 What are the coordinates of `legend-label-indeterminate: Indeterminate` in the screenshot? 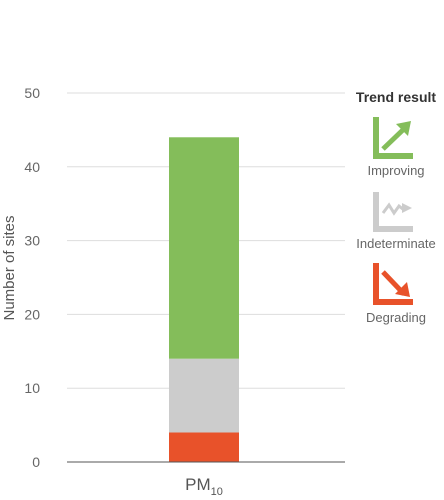 It's located at (396, 243).